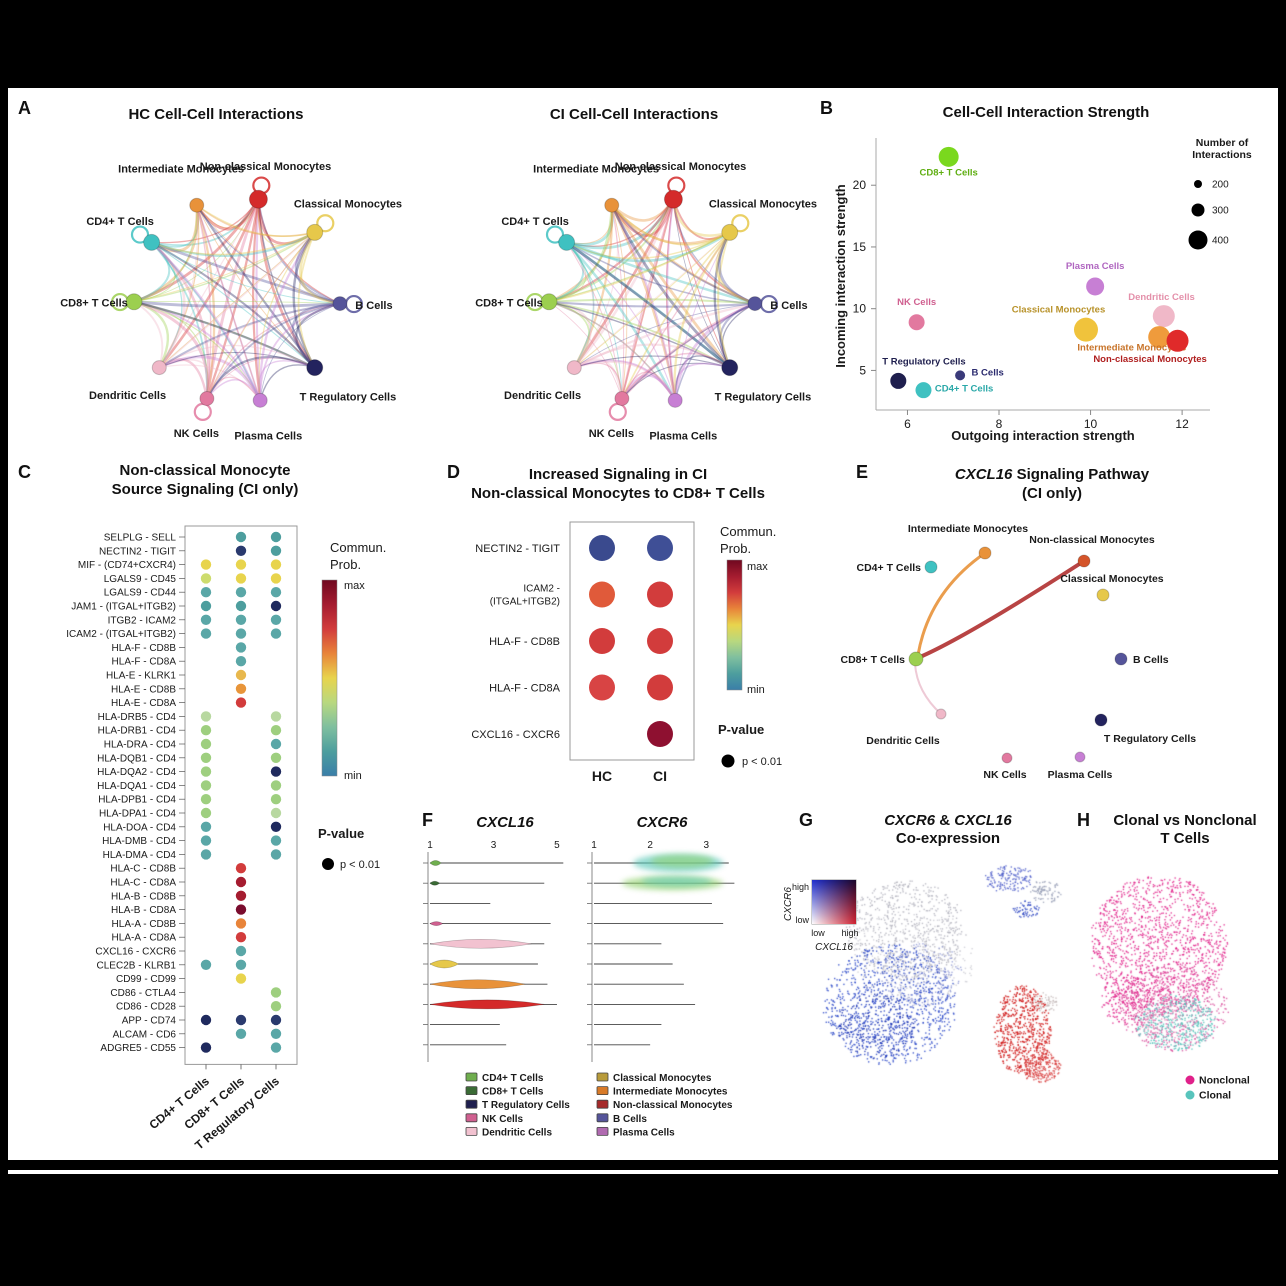 This screenshot has width=1286, height=1286. I want to click on panel-g-gene-2: CXCL16, so click(983, 820).